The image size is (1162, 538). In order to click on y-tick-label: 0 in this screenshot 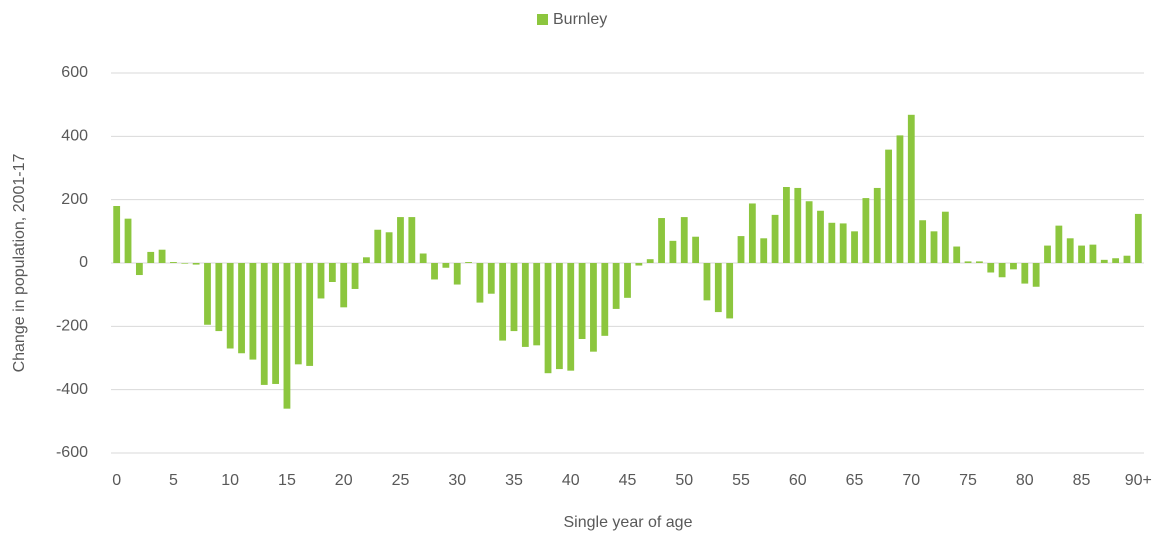, I will do `click(83, 262)`.